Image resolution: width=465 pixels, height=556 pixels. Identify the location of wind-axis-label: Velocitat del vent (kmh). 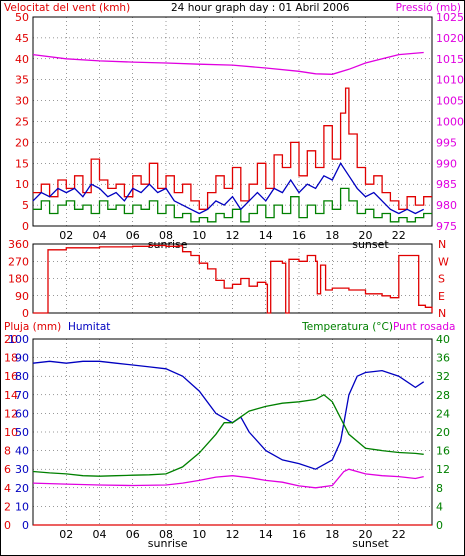
(67, 8).